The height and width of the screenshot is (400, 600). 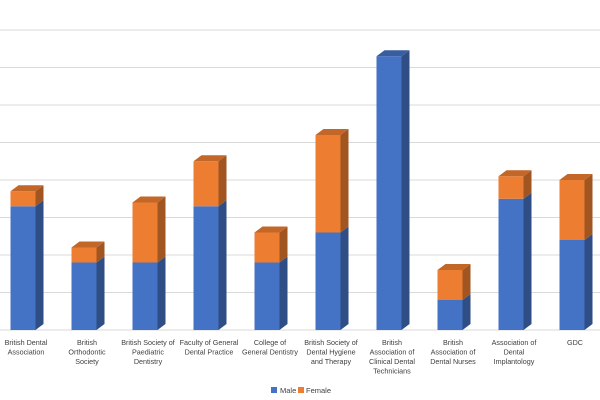 I want to click on category-label-line: Faculty of General, so click(x=209, y=342).